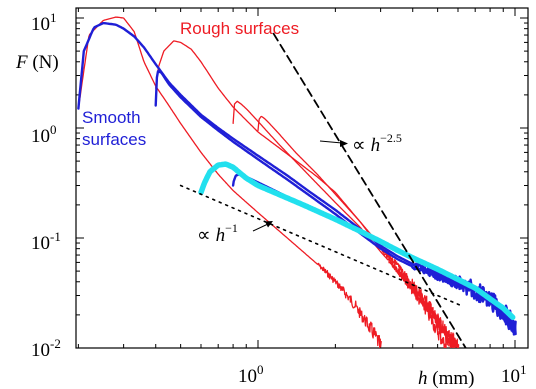  Describe the element at coordinates (239, 28) in the screenshot. I see `rough-surfaces-label: Rough surfaces` at that location.